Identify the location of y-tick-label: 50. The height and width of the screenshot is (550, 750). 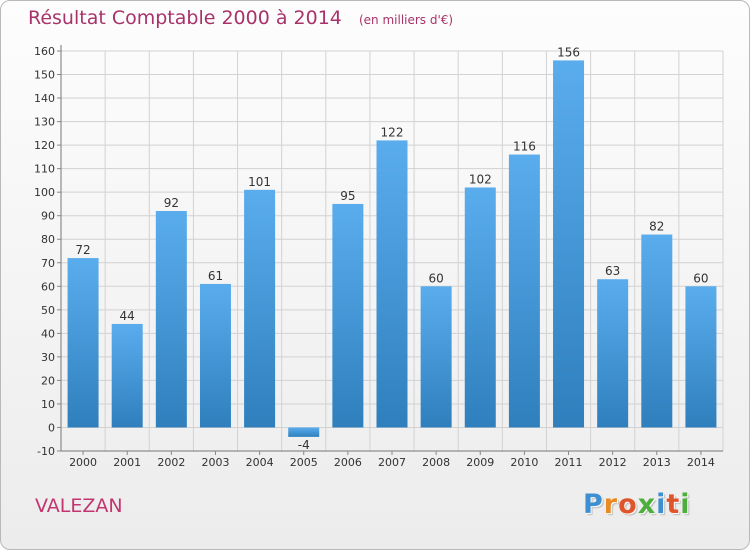
(48, 310).